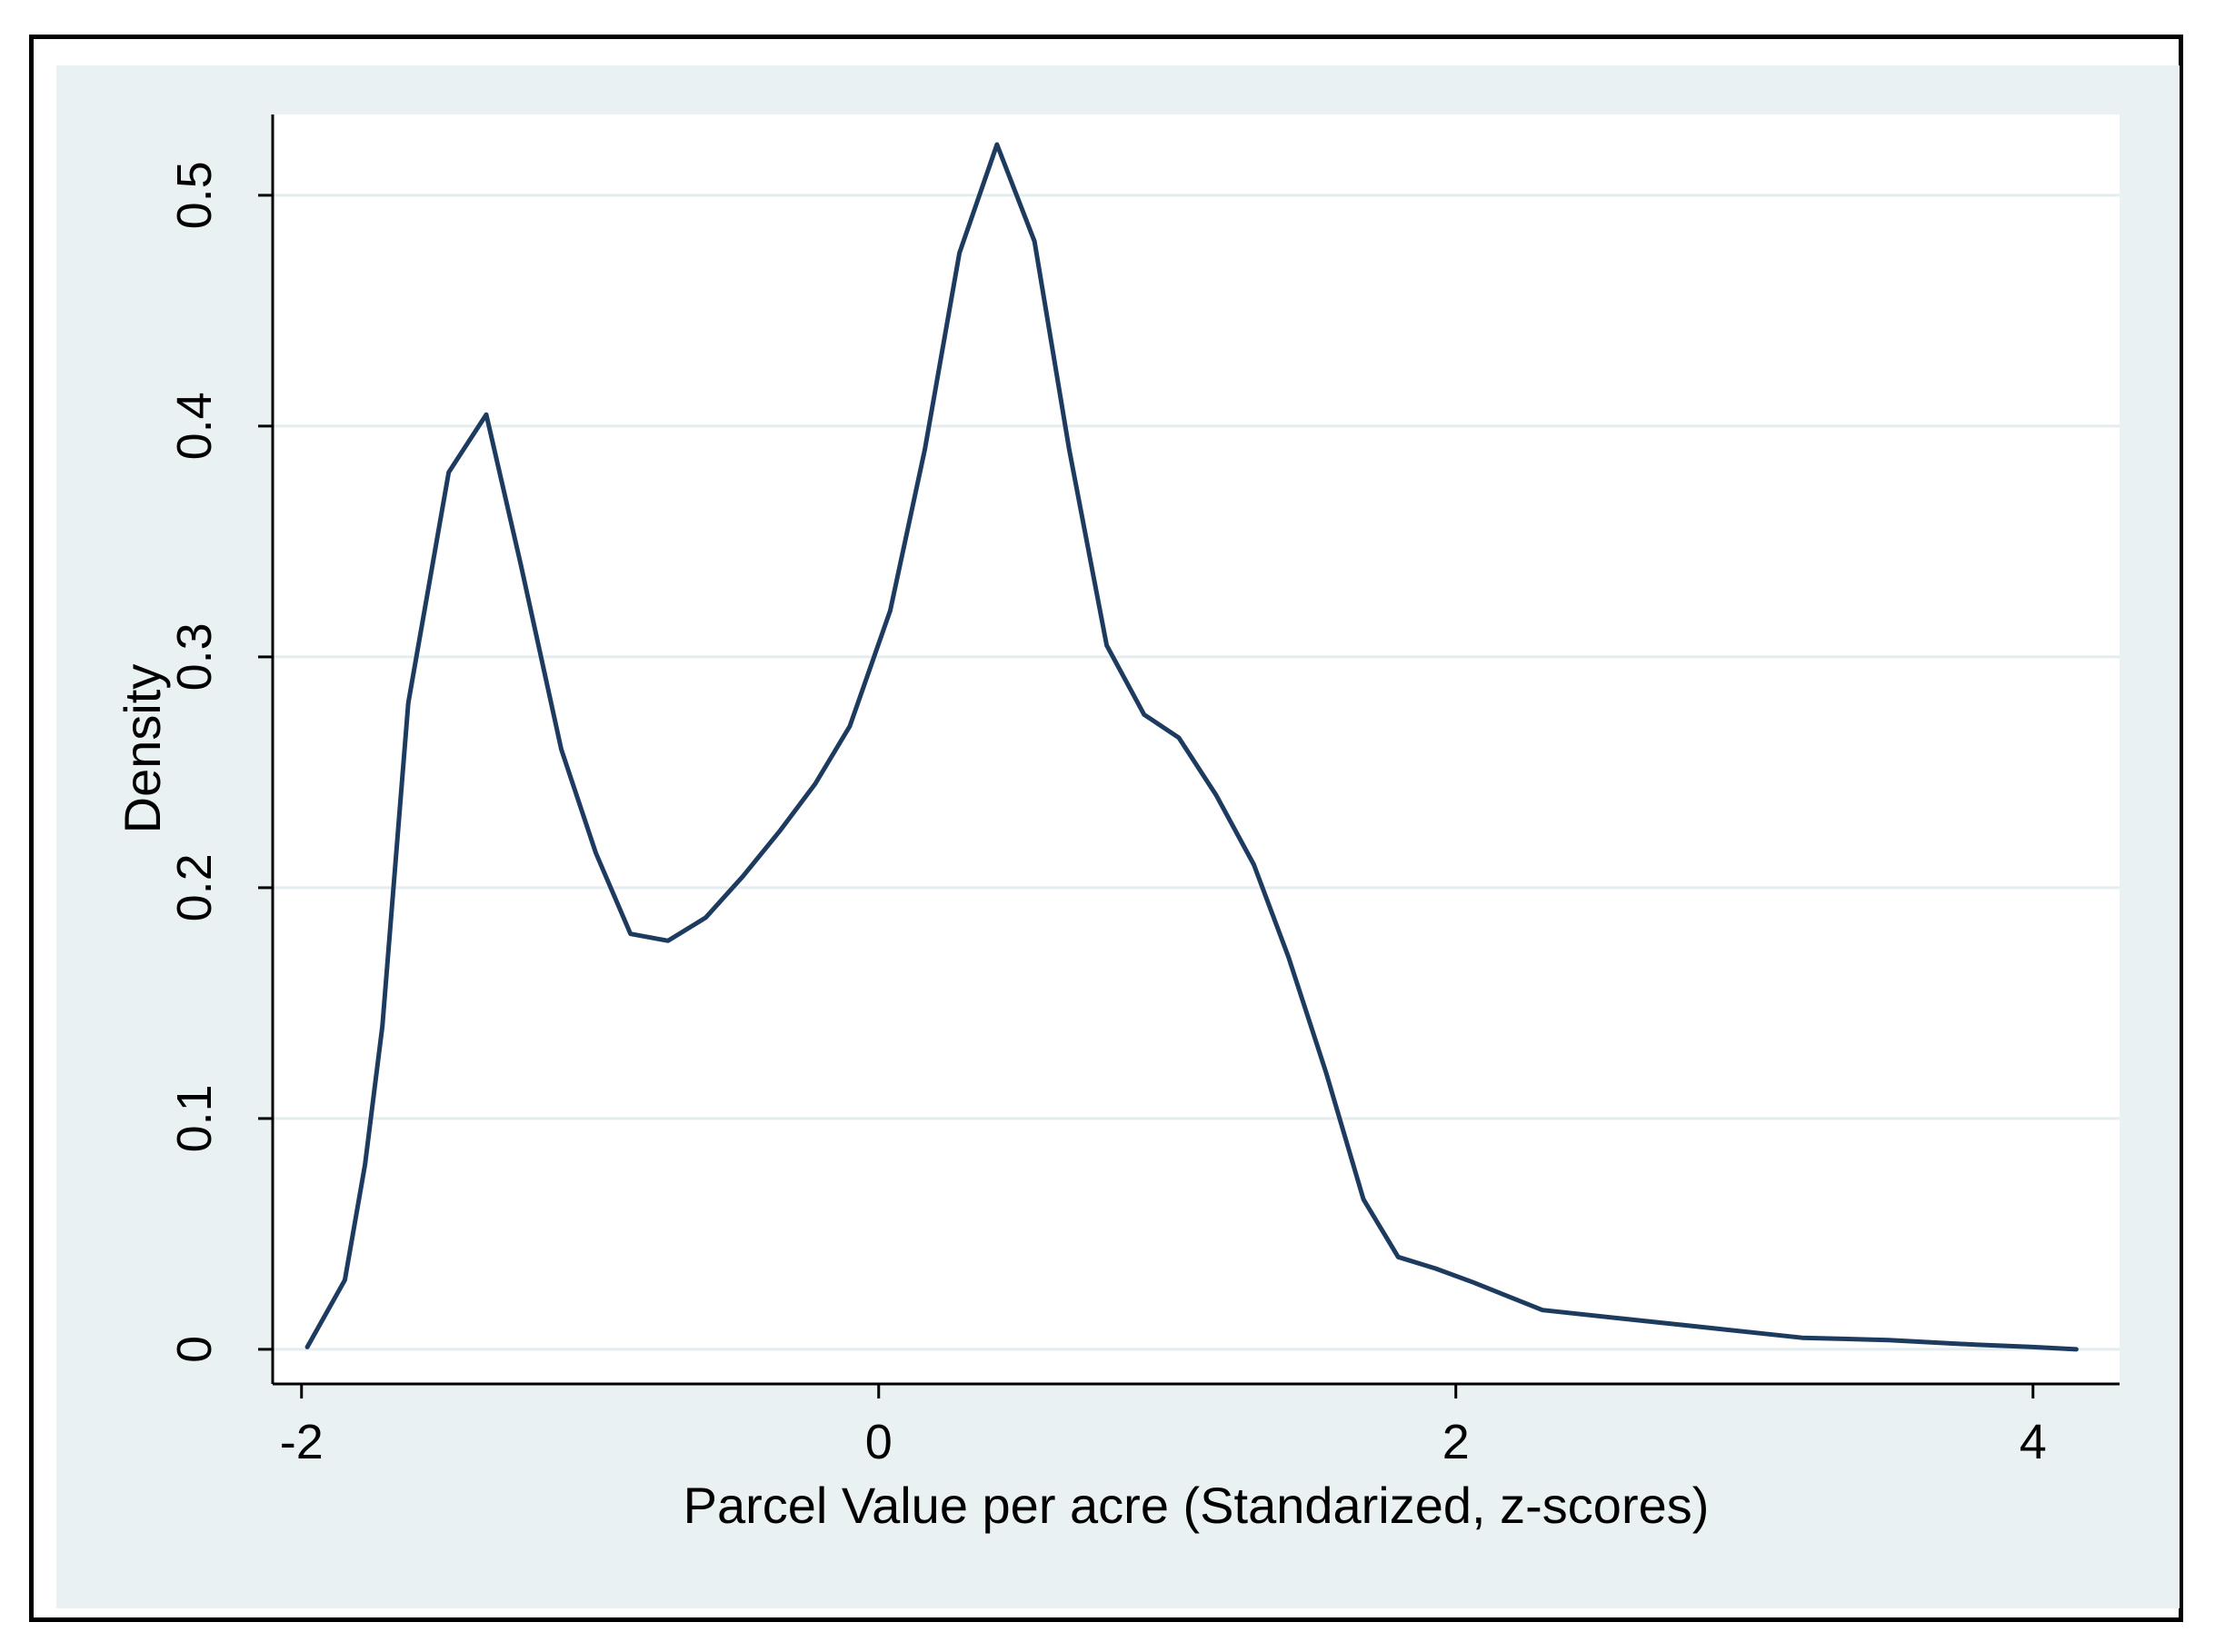  What do you see at coordinates (879, 1442) in the screenshot?
I see `x-tick-label: 0` at bounding box center [879, 1442].